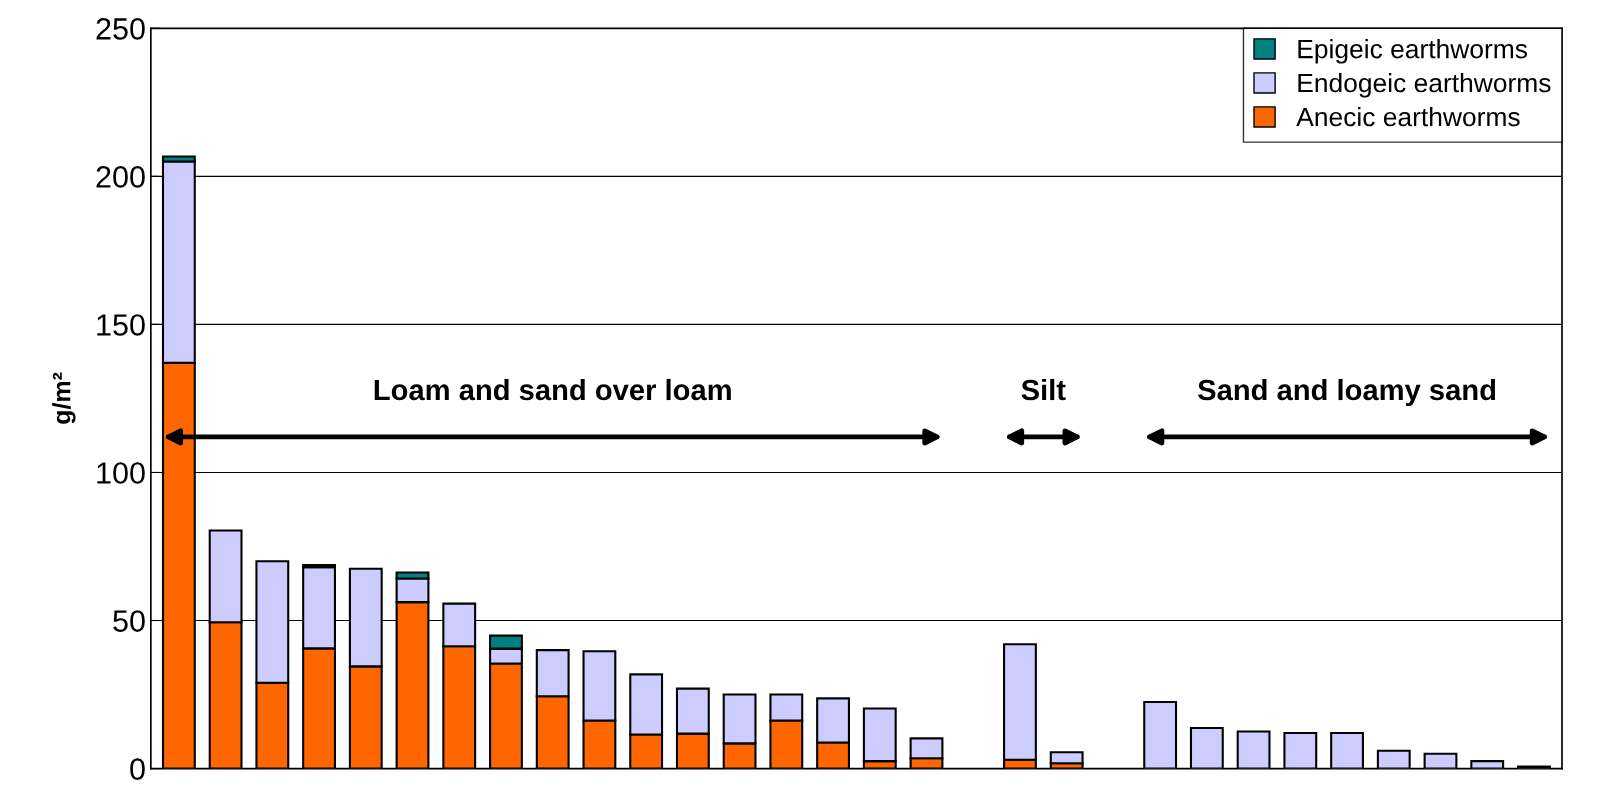 The width and height of the screenshot is (1622, 809). Describe the element at coordinates (137, 769) in the screenshot. I see `y-tick-label: 0` at that location.